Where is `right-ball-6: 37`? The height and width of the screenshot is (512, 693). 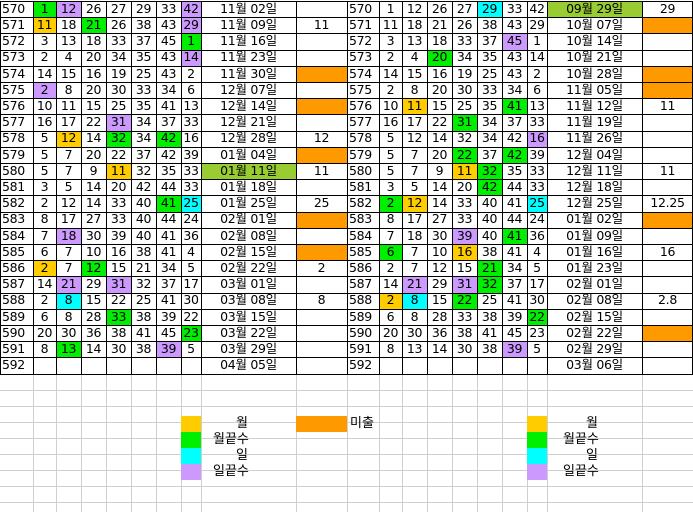
right-ball-6: 37 is located at coordinates (514, 284).